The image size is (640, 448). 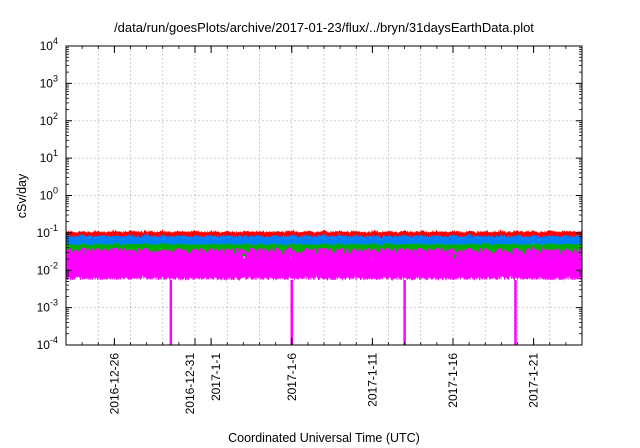 What do you see at coordinates (324, 264) in the screenshot?
I see `series-band` at bounding box center [324, 264].